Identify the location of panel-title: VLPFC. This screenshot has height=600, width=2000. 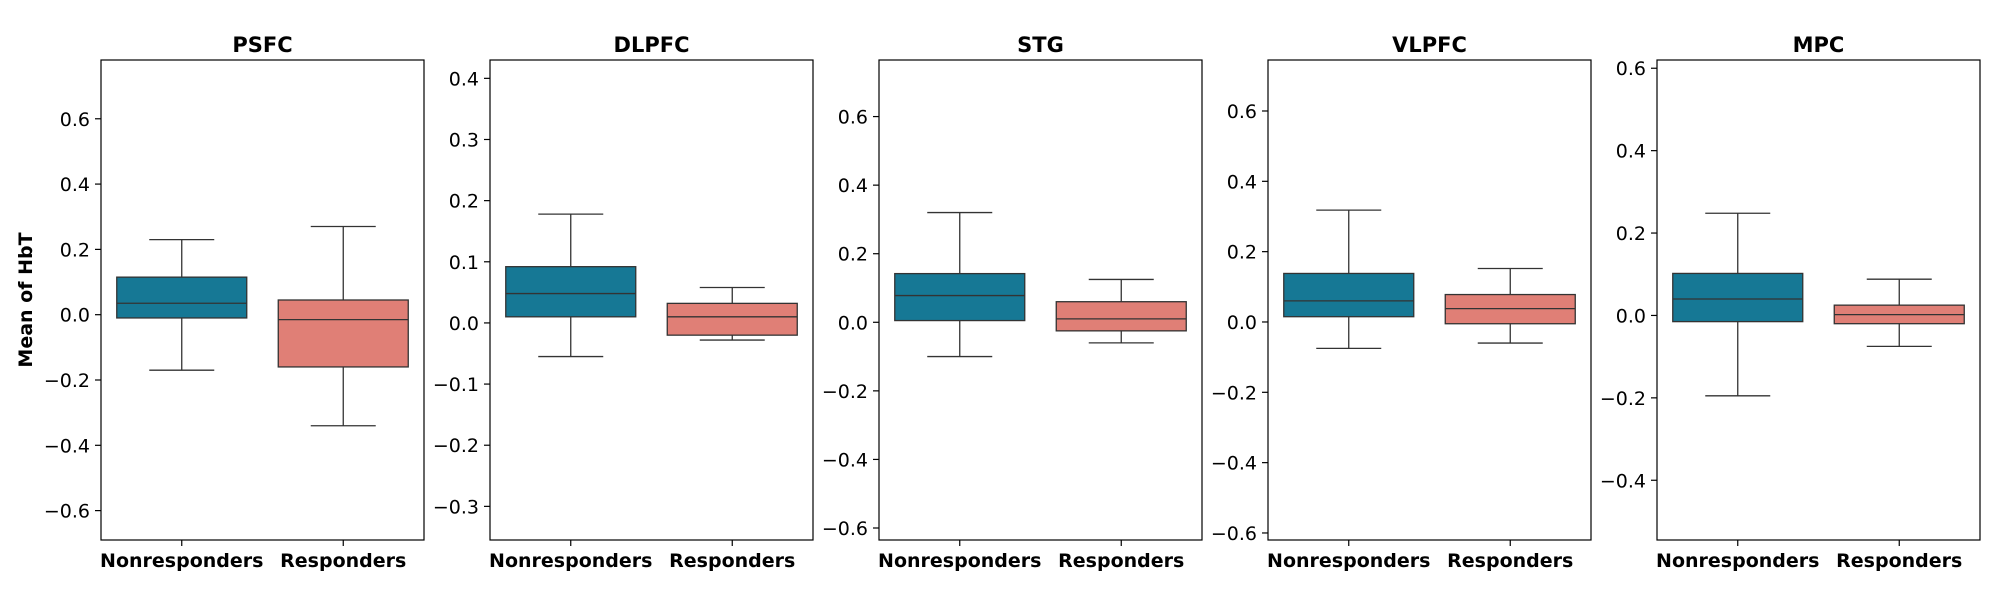
(1429, 45).